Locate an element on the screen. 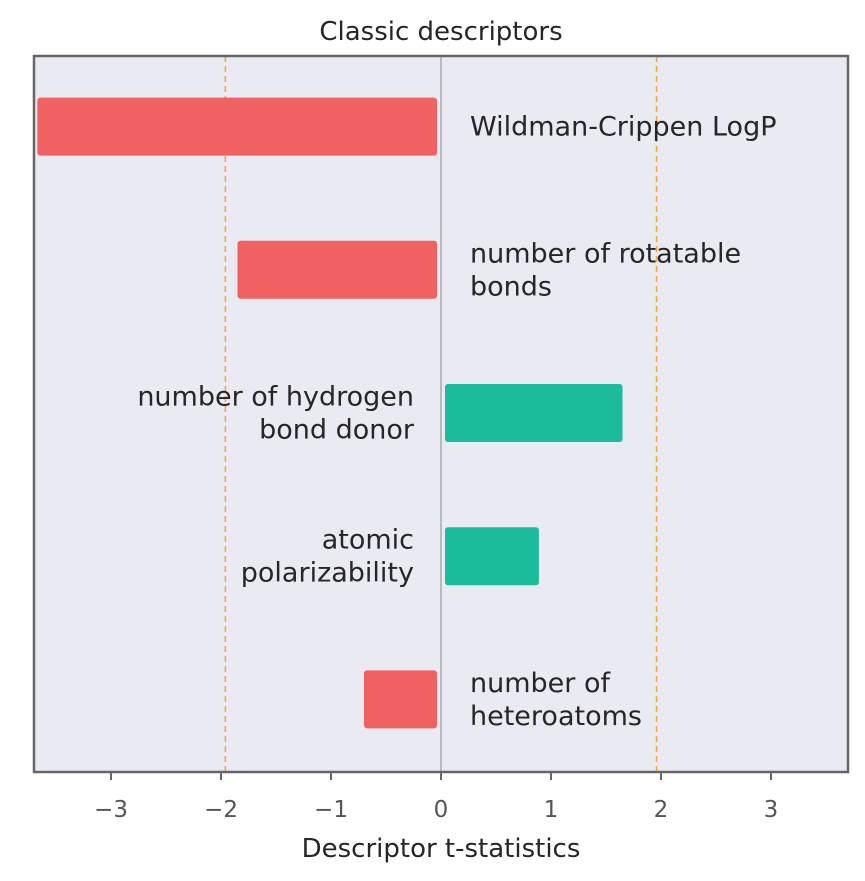  bar-label-line: heteroatoms is located at coordinates (556, 716).